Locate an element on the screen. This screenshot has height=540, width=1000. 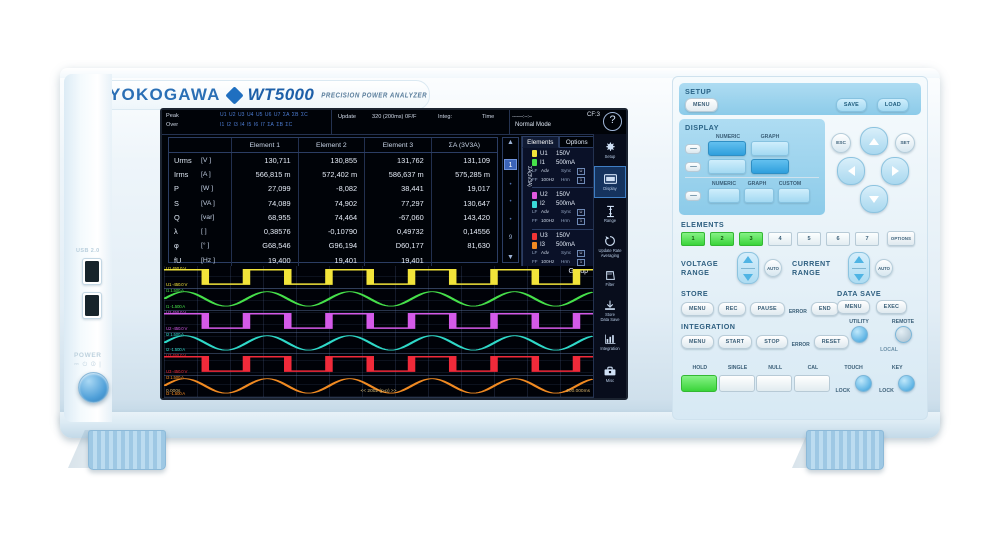
toolbar-item-display: Display is located at coordinates (610, 182).